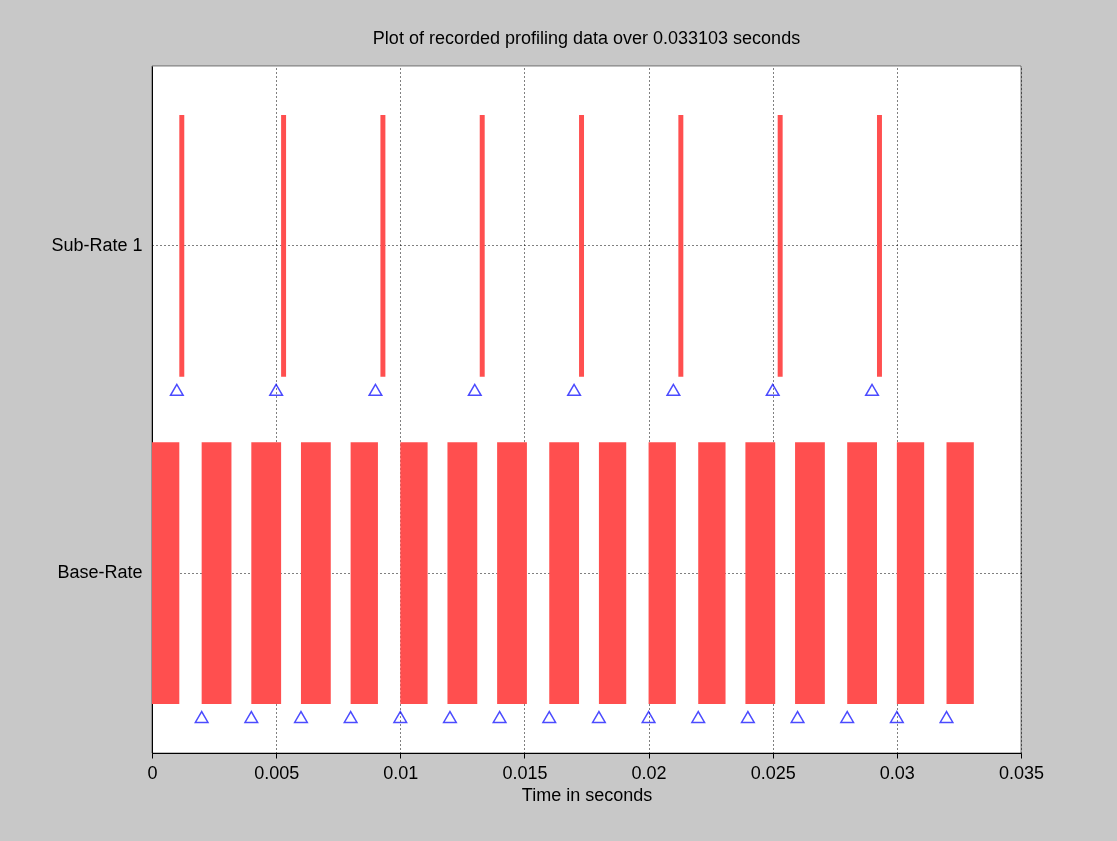  Describe the element at coordinates (277, 772) in the screenshot. I see `x-tick-label: 0.005` at that location.